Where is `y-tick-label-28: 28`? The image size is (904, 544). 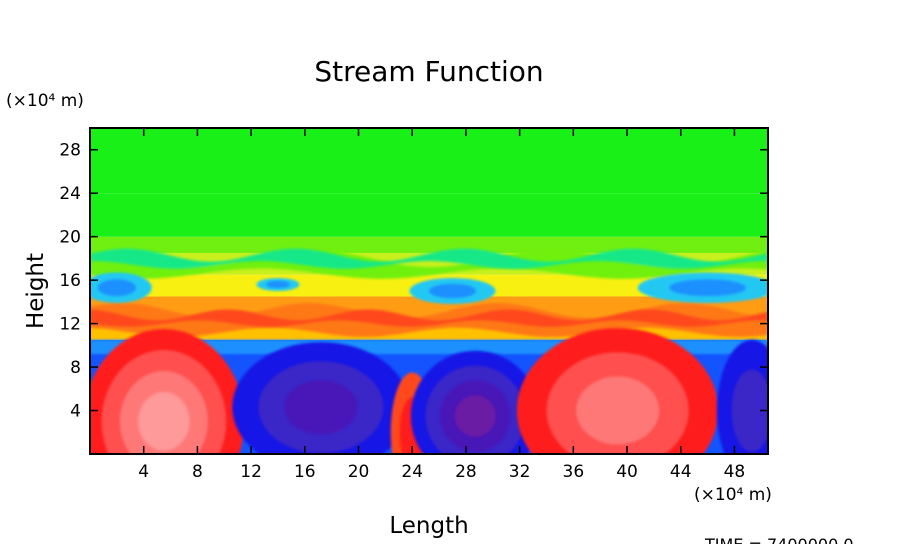 y-tick-label-28: 28 is located at coordinates (70, 151).